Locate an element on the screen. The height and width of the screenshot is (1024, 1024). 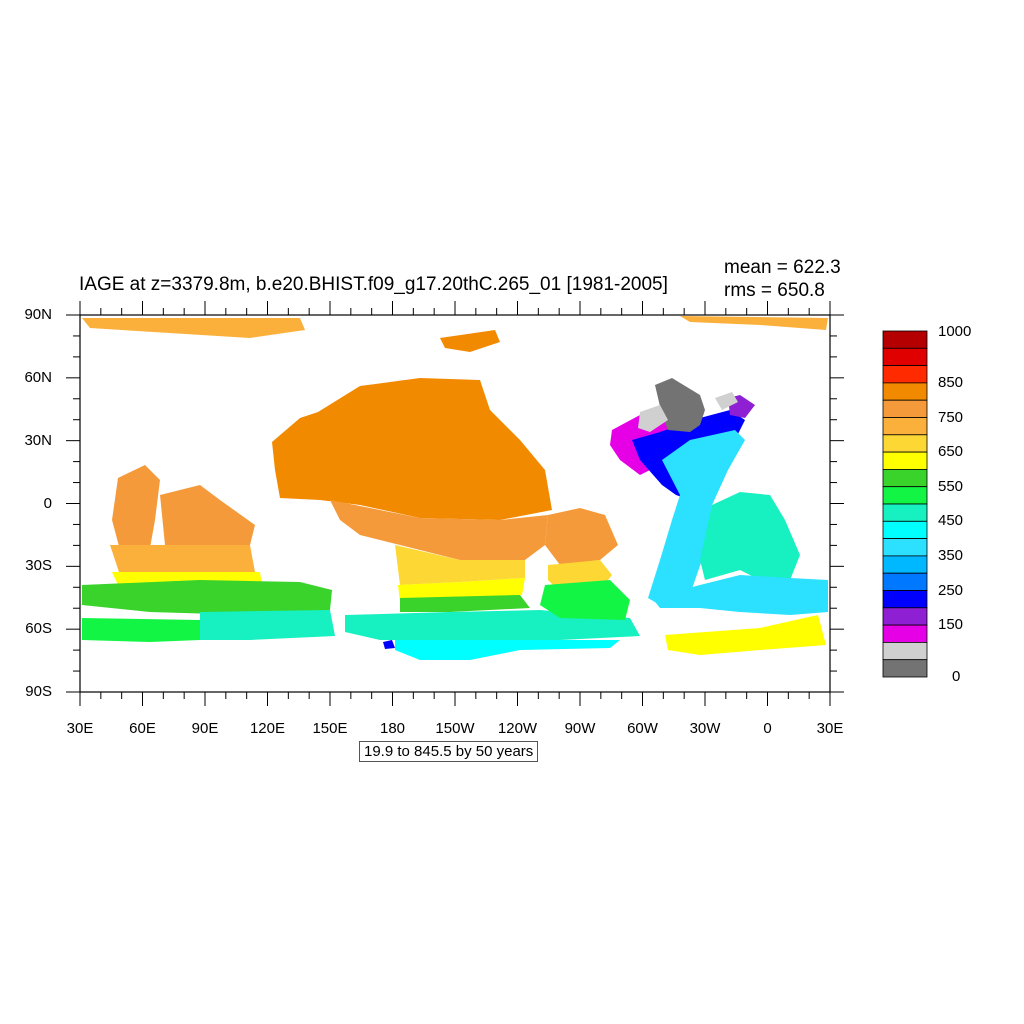
colorbar-label: 850 is located at coordinates (951, 382).